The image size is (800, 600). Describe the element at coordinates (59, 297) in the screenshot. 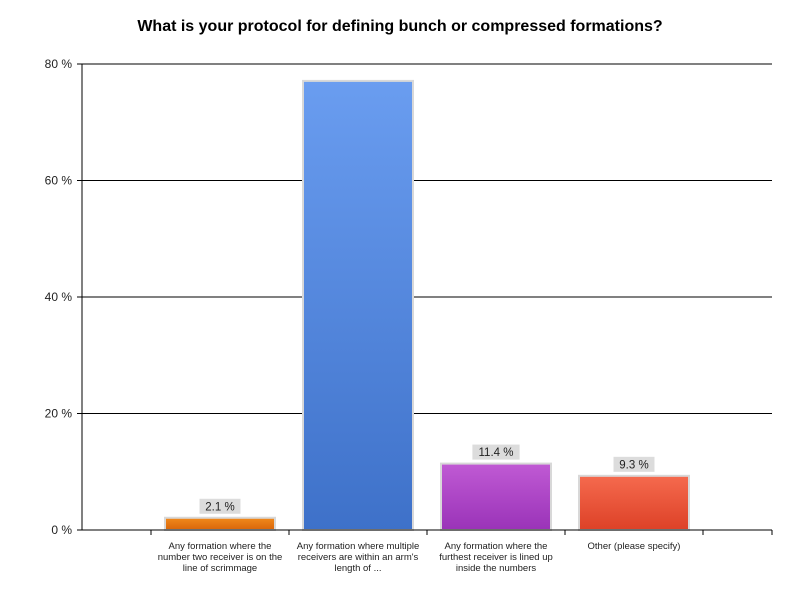

I see `y-tick-label: 40 %` at that location.